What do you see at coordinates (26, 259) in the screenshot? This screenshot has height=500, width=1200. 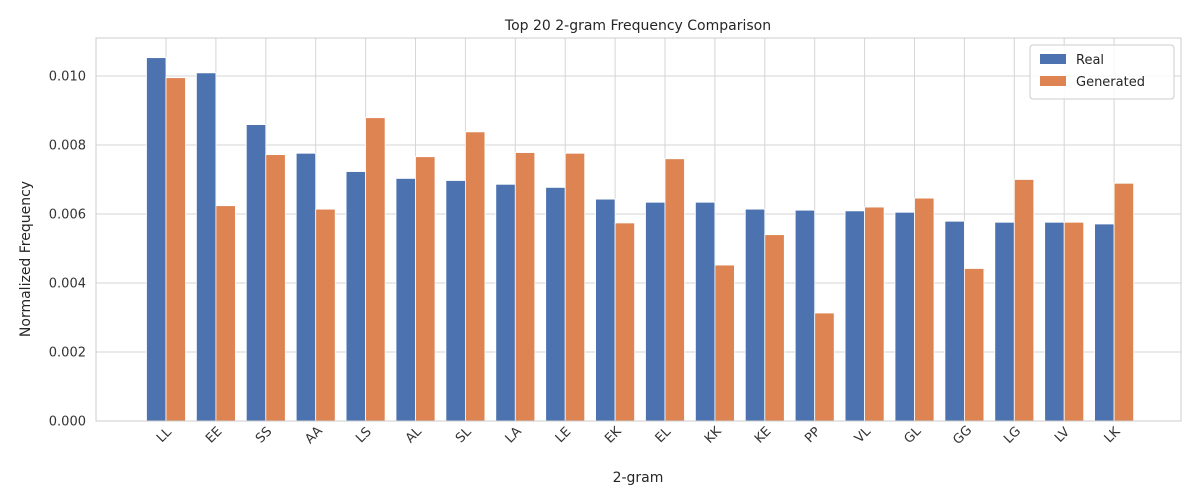 I see `y-axis-label: Normalized Frequency` at bounding box center [26, 259].